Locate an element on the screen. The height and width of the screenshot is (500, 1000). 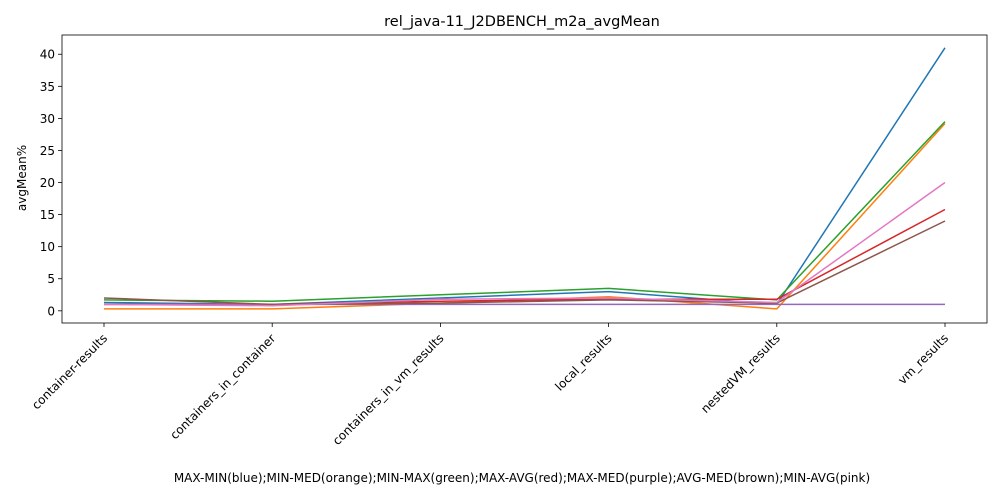
y-tick-label: 20 is located at coordinates (47, 183).